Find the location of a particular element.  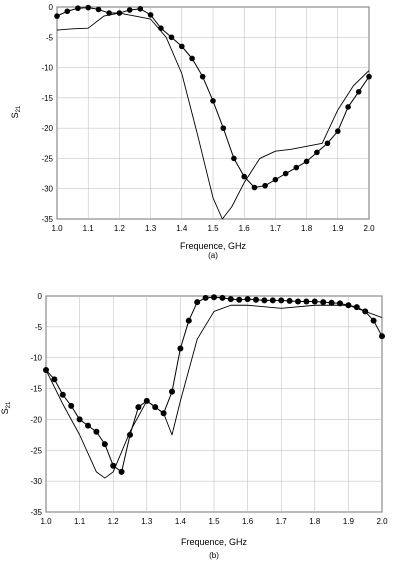

figure-caption: (b) is located at coordinates (214, 555).